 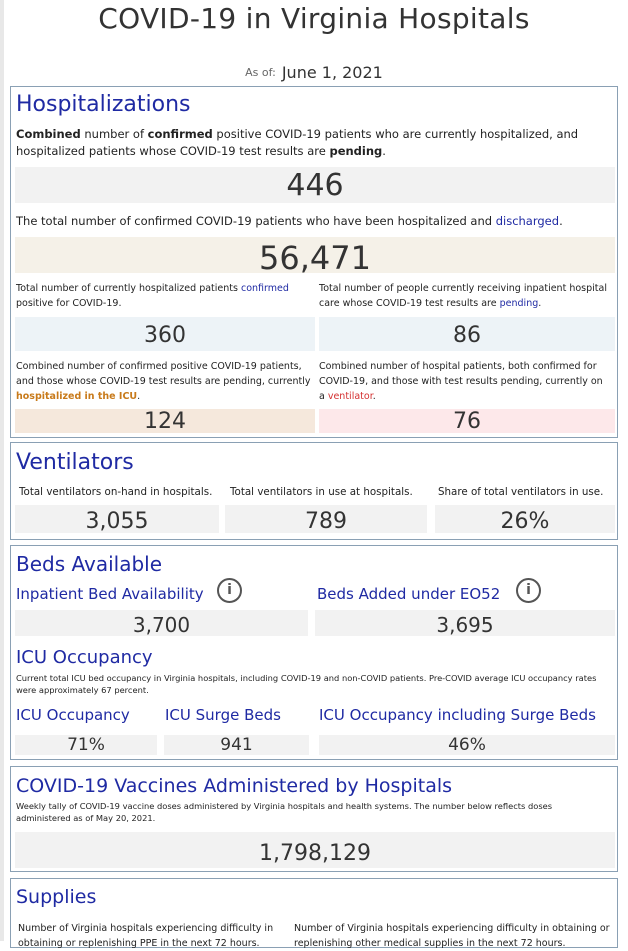 What do you see at coordinates (315, 185) in the screenshot?
I see `combined-value: 446` at bounding box center [315, 185].